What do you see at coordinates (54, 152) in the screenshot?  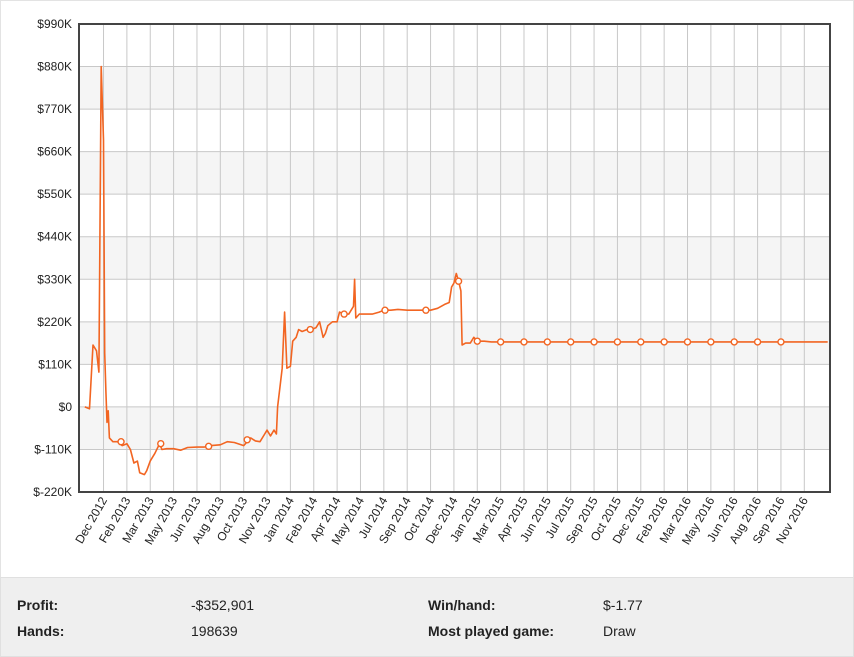 I see `y-tick-label: $660K` at bounding box center [54, 152].